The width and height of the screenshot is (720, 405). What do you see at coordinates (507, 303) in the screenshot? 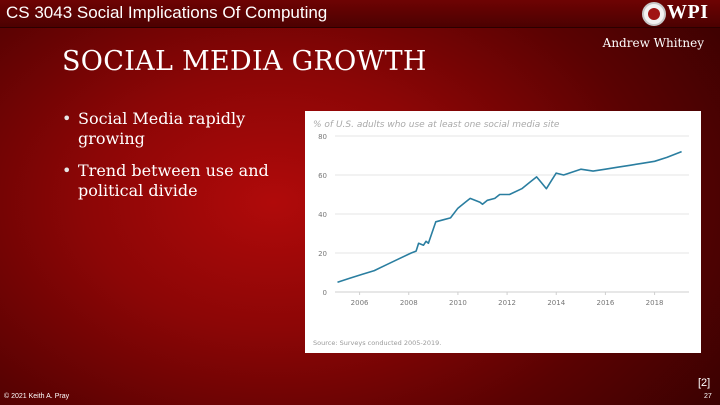
I see `x-tick-label: 2012` at bounding box center [507, 303].